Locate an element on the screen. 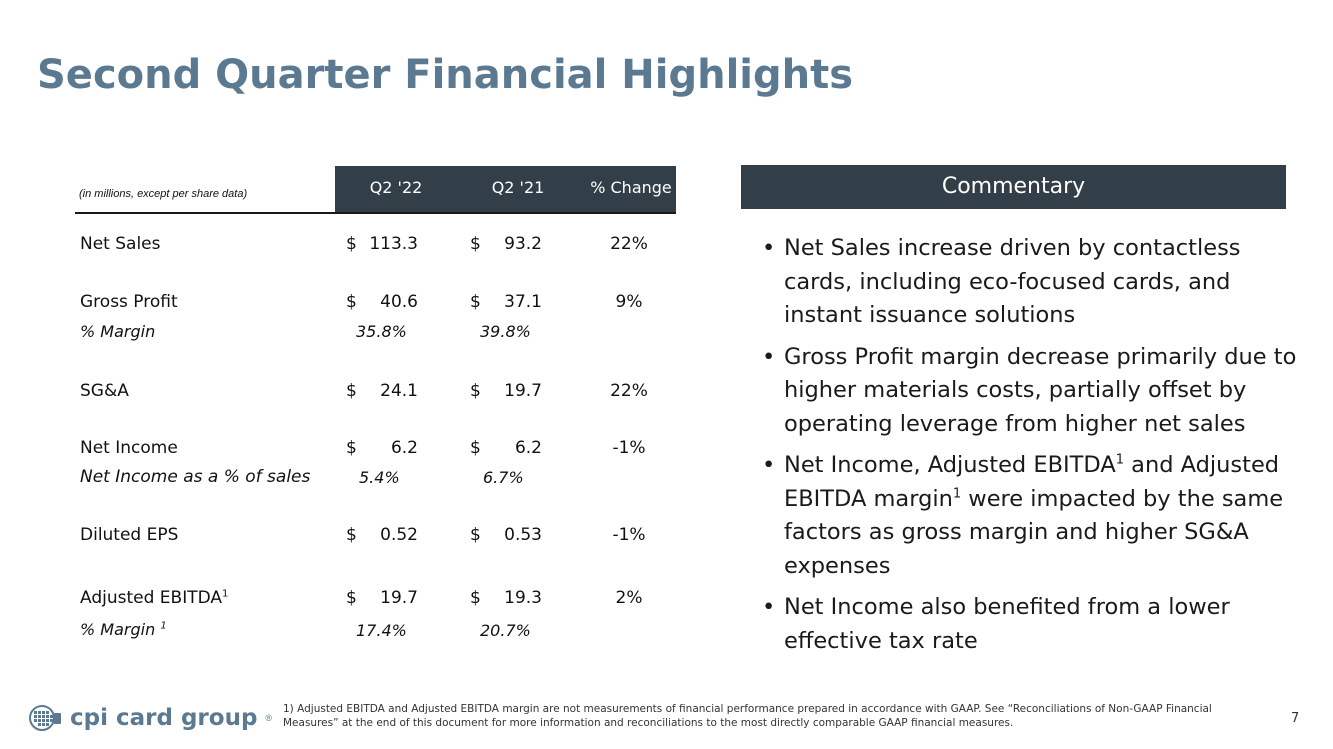 This screenshot has width=1333, height=749. card-globe-icon is located at coordinates (45, 718).